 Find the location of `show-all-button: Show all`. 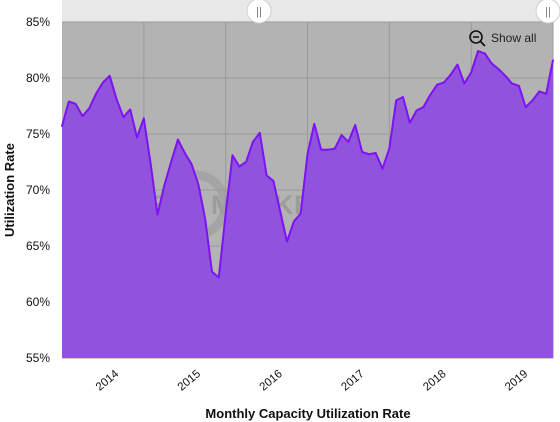

show-all-button: Show all is located at coordinates (502, 38).